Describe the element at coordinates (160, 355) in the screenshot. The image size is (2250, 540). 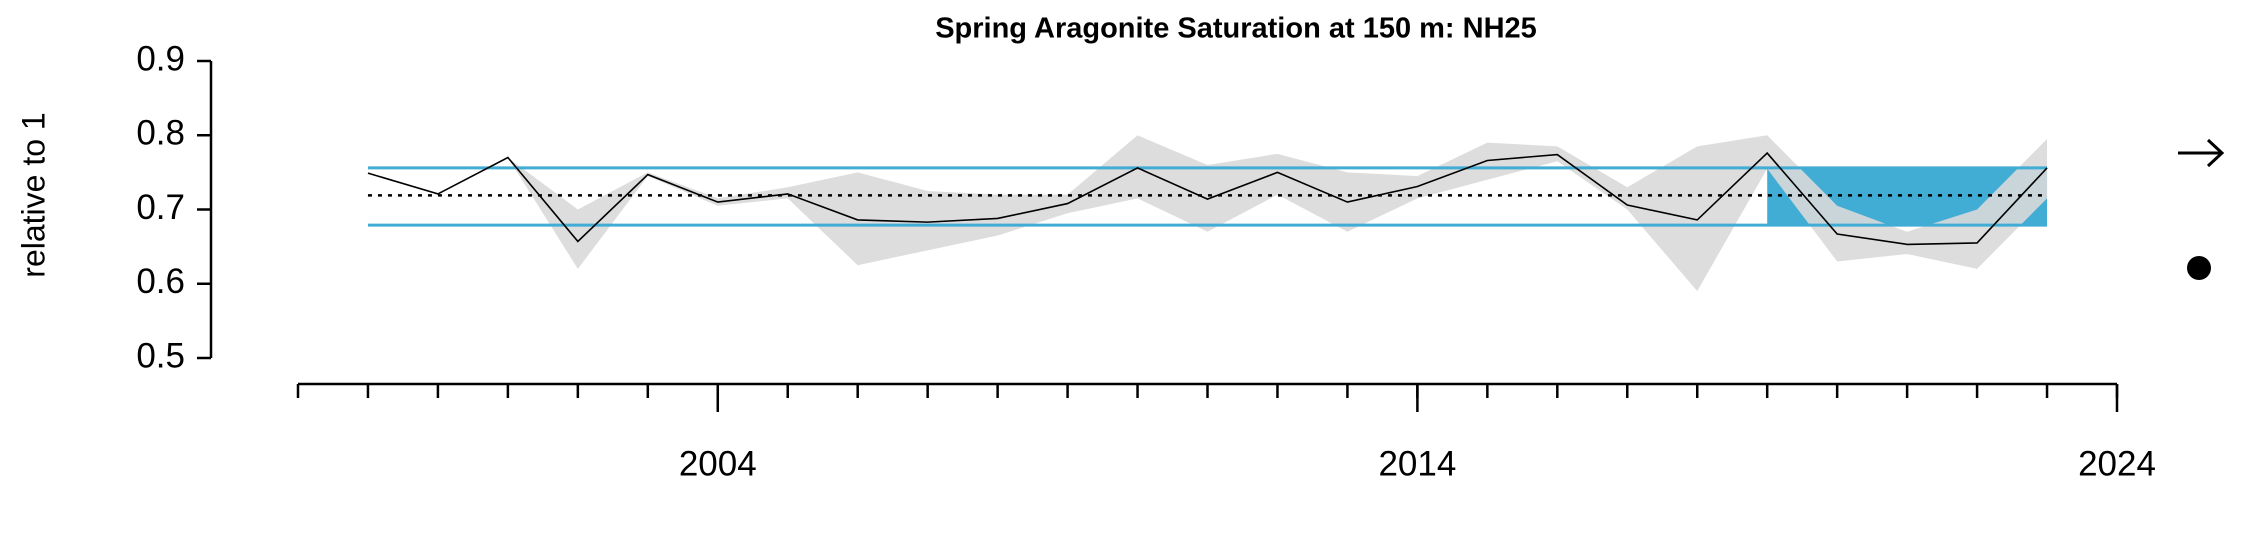
I see `y-tick-label: 0.5` at that location.